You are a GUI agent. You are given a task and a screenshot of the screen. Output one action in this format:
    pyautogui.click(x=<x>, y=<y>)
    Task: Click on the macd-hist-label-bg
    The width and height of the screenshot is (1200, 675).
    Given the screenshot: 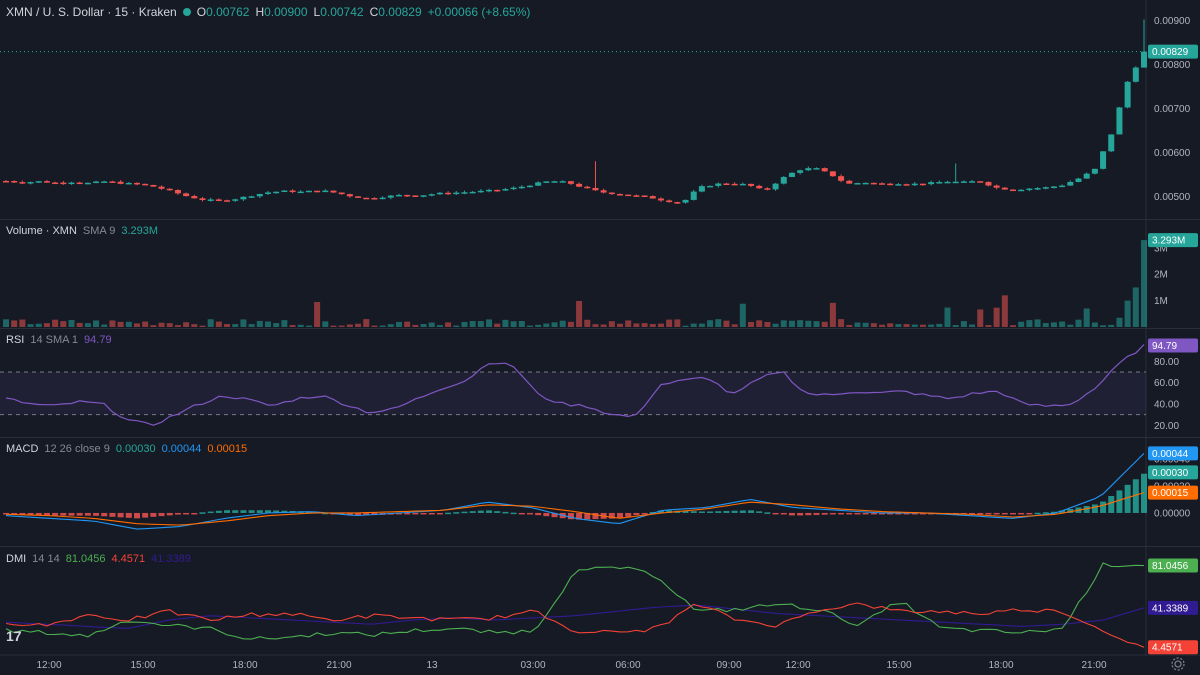 What is the action you would take?
    pyautogui.click(x=1173, y=472)
    